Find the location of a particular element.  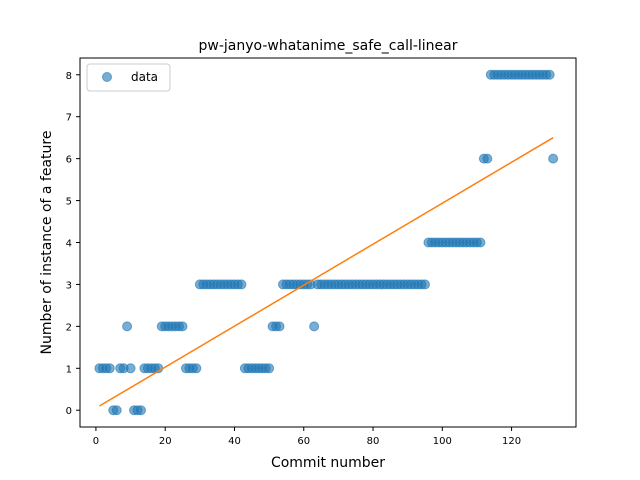

y-tick-label: 6 is located at coordinates (69, 160).